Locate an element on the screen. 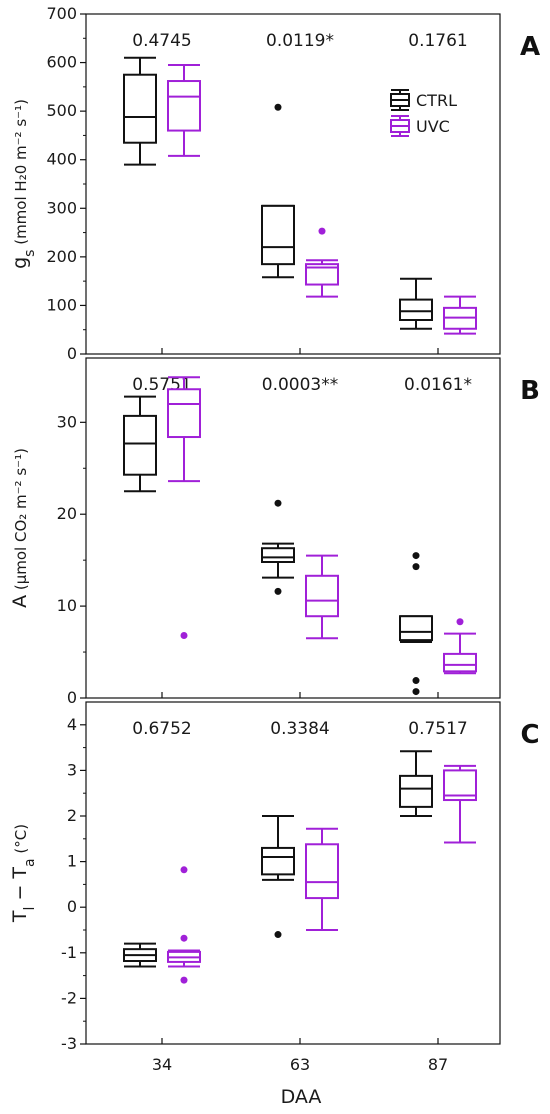 The height and width of the screenshot is (1114, 550). p-value-label: 0.3384 is located at coordinates (299, 729).